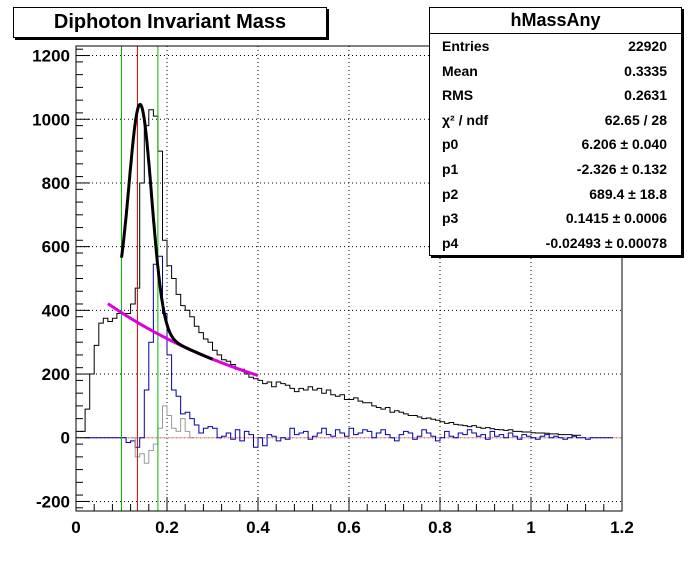 This screenshot has height=574, width=696. What do you see at coordinates (56, 374) in the screenshot?
I see `y-tick-label: 200` at bounding box center [56, 374].